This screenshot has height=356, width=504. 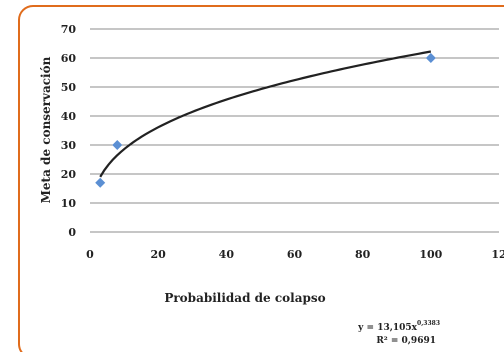 I want to click on y-tick-label-70: 70, so click(x=69, y=29).